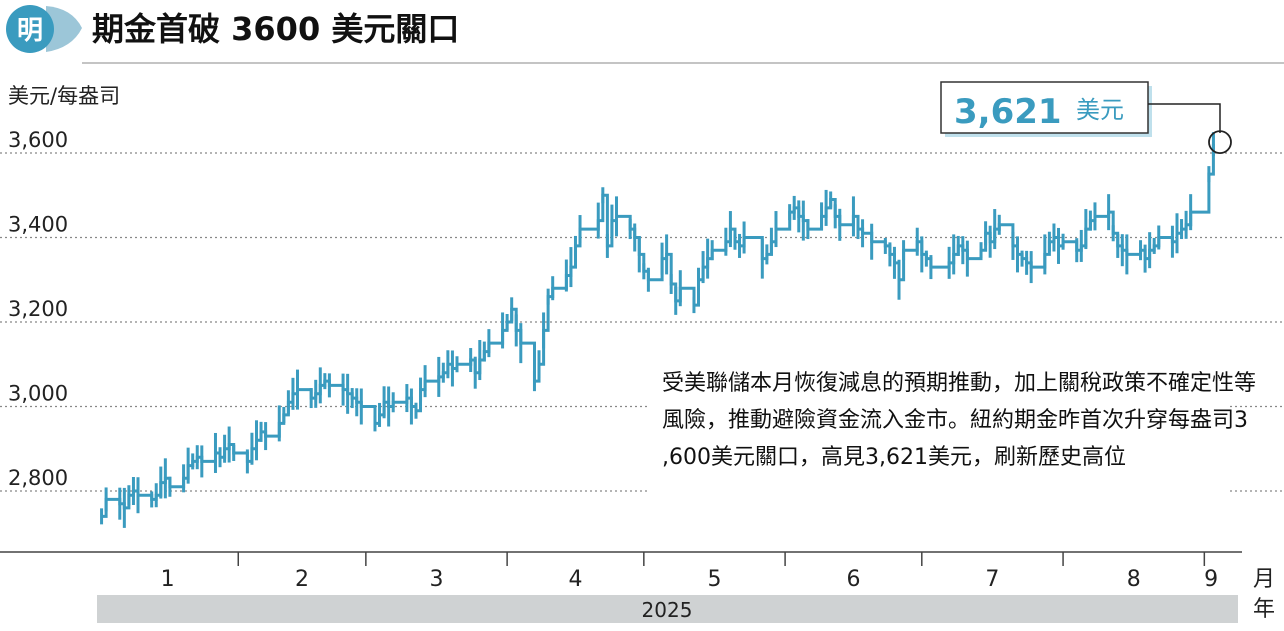 The width and height of the screenshot is (1284, 631). What do you see at coordinates (992, 579) in the screenshot?
I see `month-label: 7` at bounding box center [992, 579].